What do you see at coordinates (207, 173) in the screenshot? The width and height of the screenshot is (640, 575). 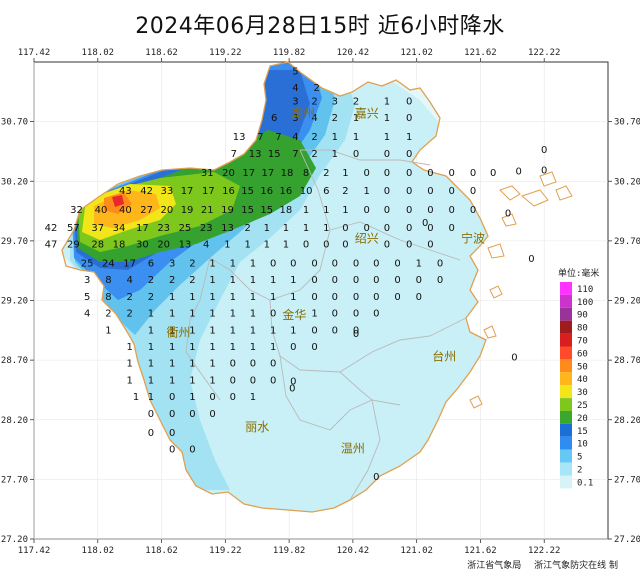 I see `station-value: 31` at bounding box center [207, 173].